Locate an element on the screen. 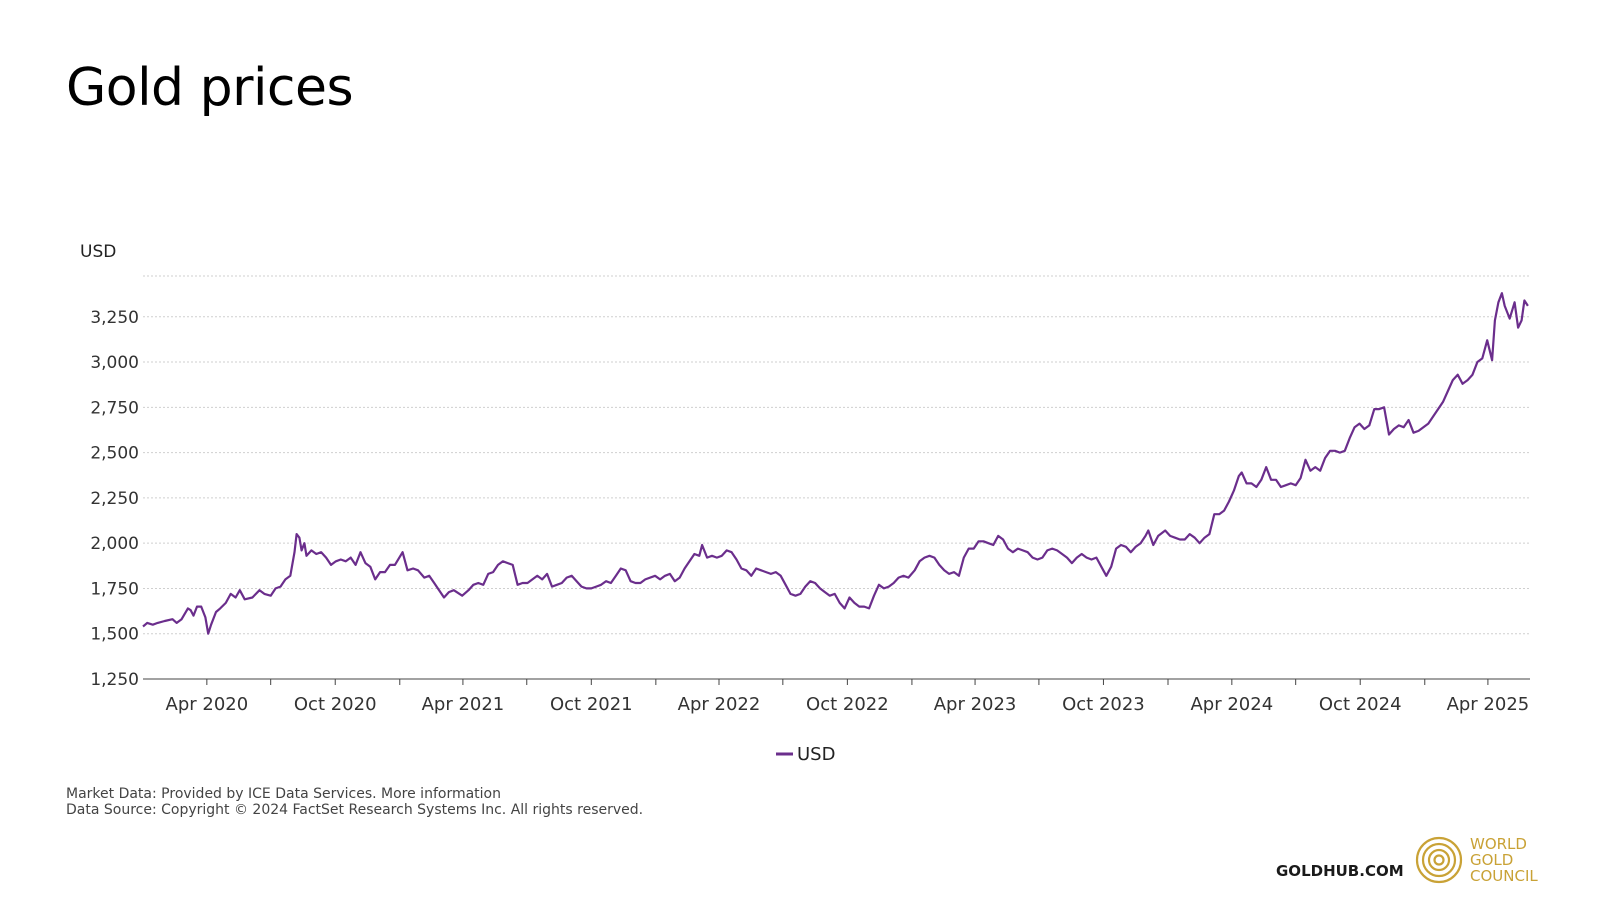 This screenshot has height=900, width=1600. y-axis-label: USD is located at coordinates (98, 252).